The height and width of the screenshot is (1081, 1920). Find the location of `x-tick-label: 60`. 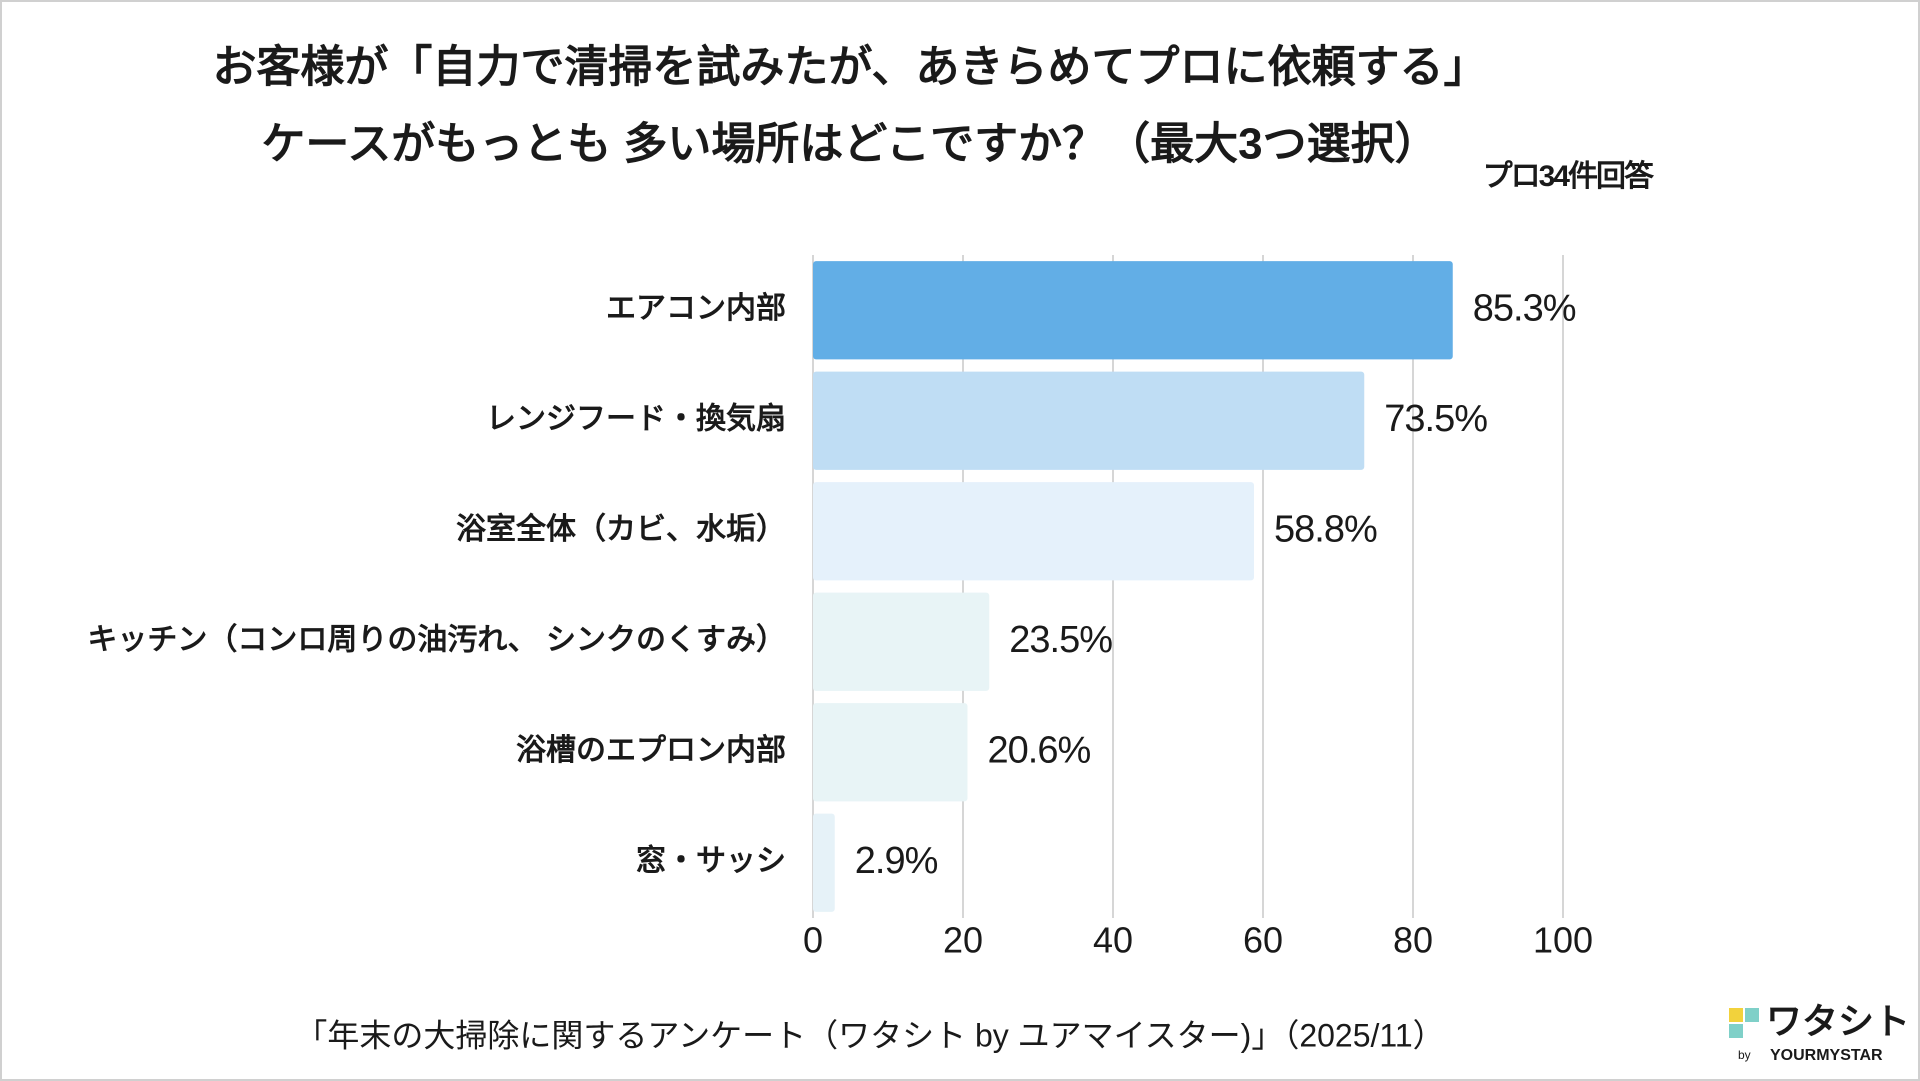

x-tick-label: 60 is located at coordinates (1263, 940).